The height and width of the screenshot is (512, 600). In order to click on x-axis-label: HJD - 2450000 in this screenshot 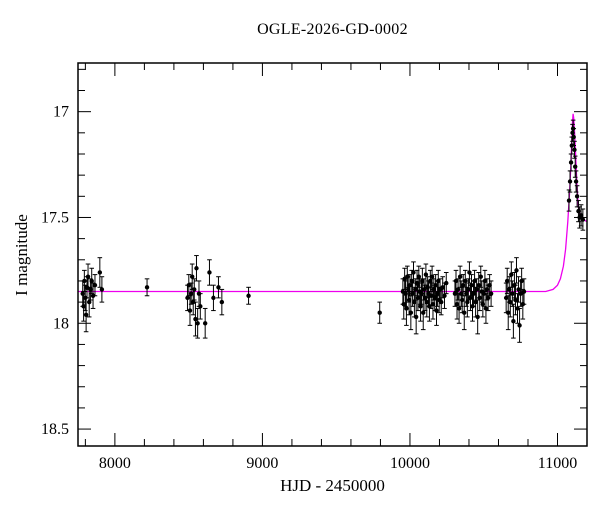, I will do `click(332, 485)`.